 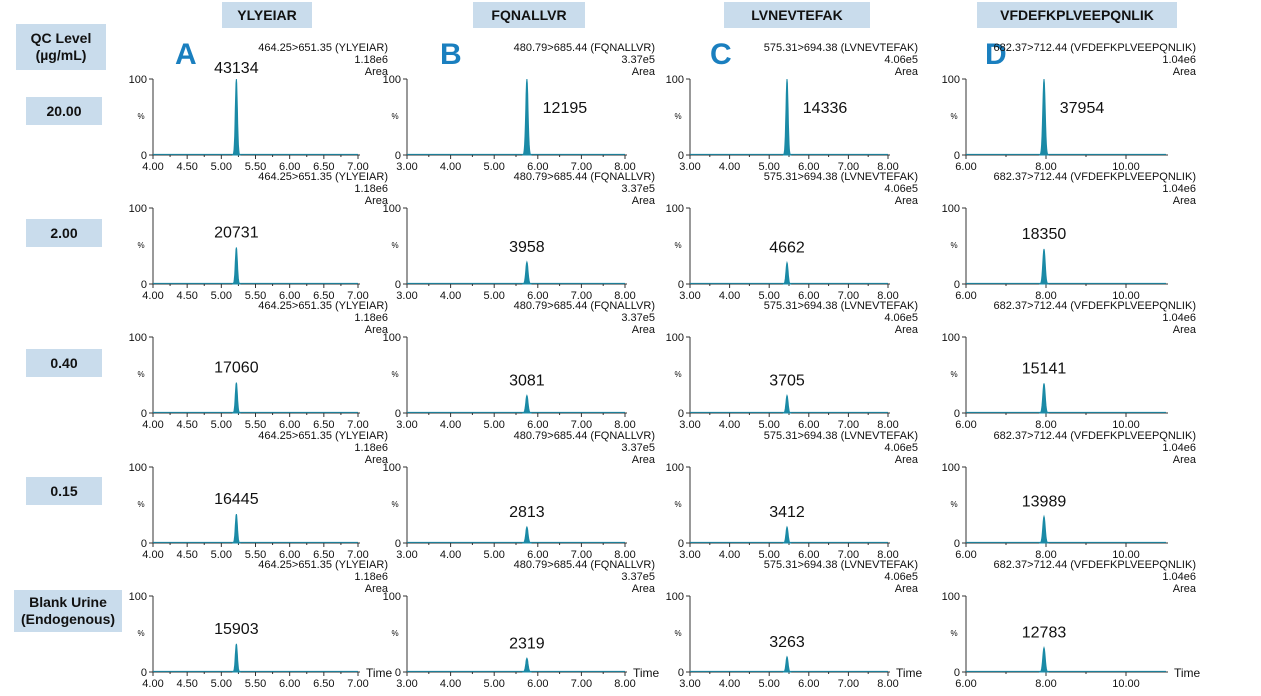 I want to click on x-tick-label: 4.50, so click(x=186, y=425).